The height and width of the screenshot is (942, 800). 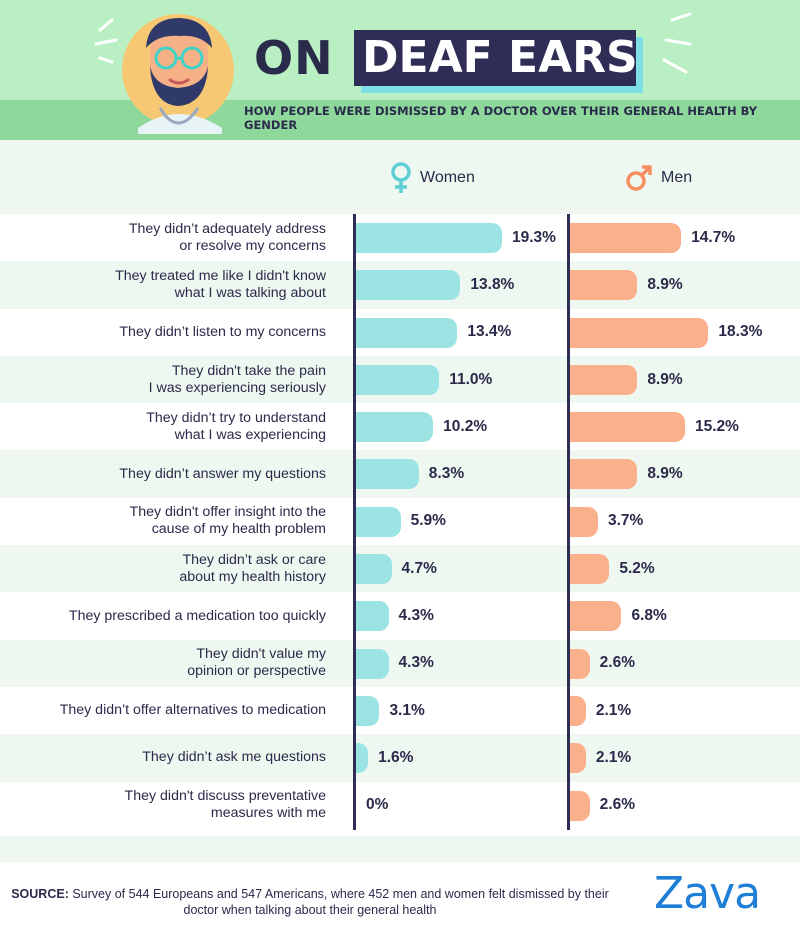 I want to click on page-title: DEAF EARS, so click(x=500, y=57).